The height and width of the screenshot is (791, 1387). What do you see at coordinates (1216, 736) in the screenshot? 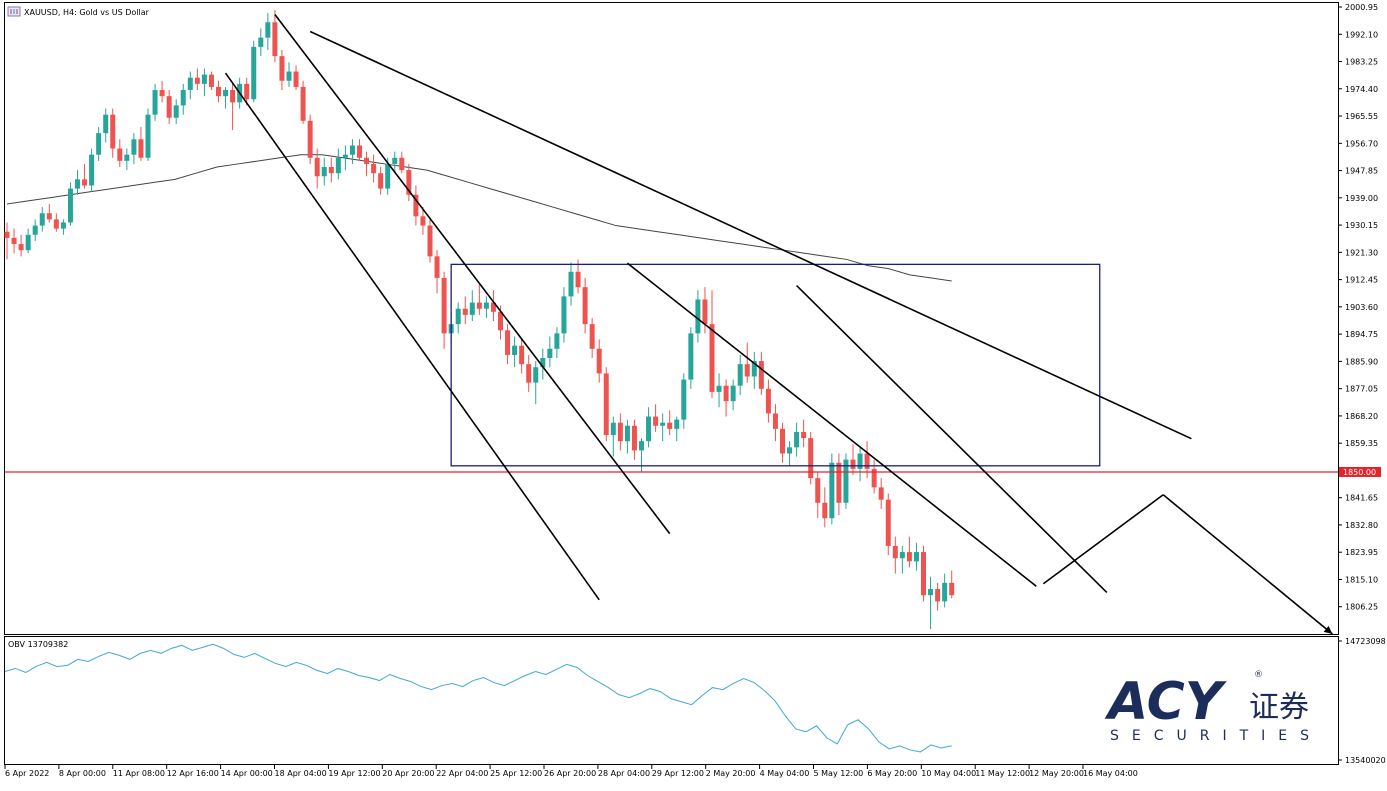
I see `logo-securities: SECURITIES` at bounding box center [1216, 736].